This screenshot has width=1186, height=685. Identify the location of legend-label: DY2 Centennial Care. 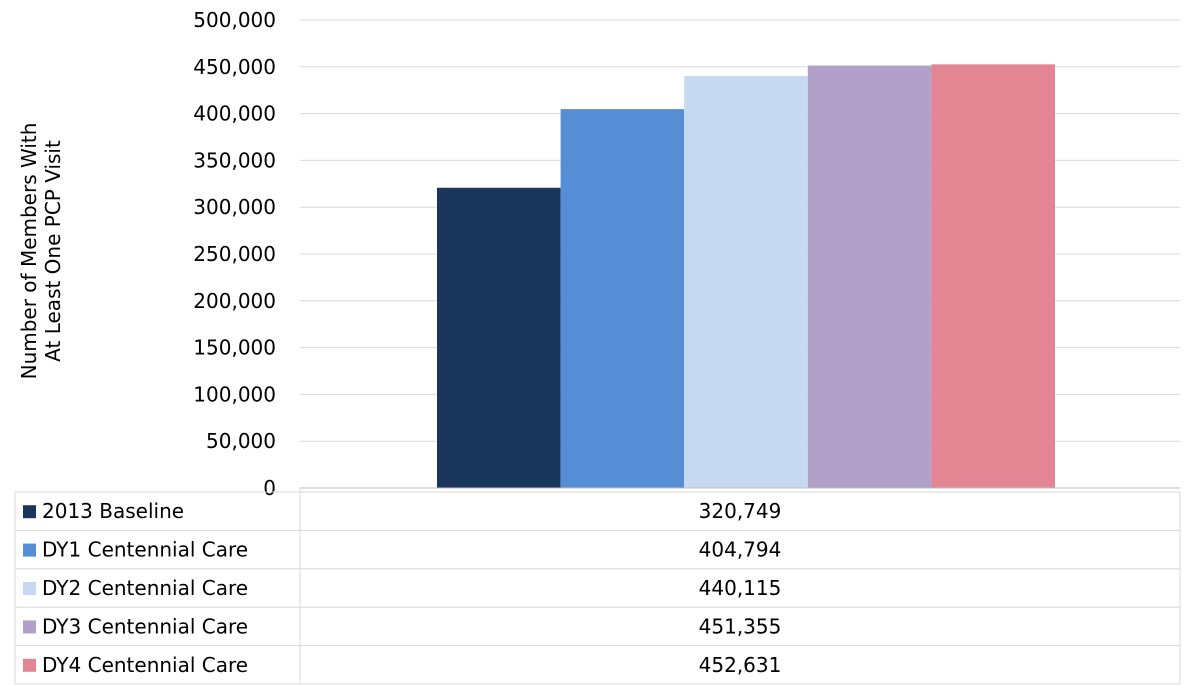
(145, 588).